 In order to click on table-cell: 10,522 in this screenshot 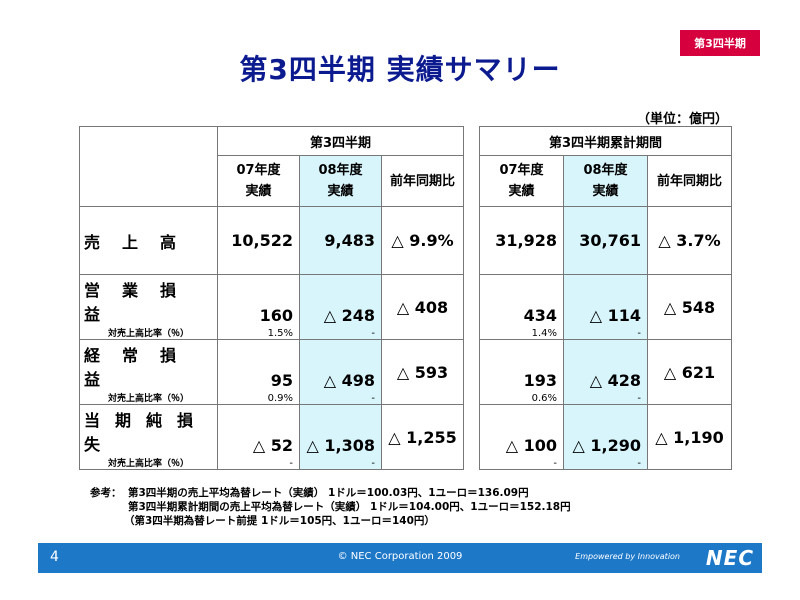, I will do `click(258, 240)`.